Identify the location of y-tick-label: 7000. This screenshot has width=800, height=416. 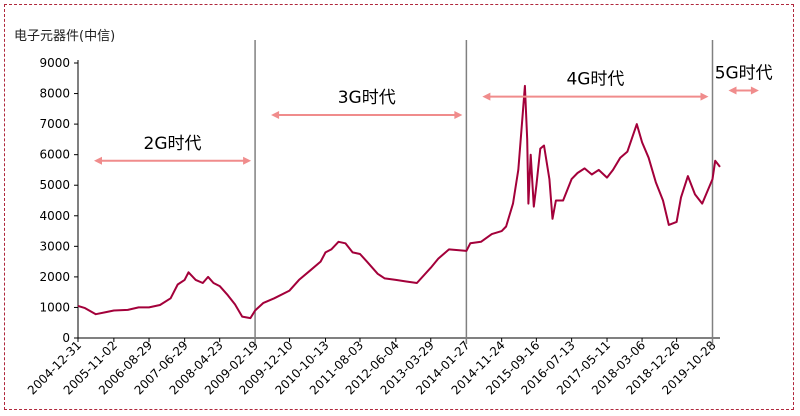
(54, 124).